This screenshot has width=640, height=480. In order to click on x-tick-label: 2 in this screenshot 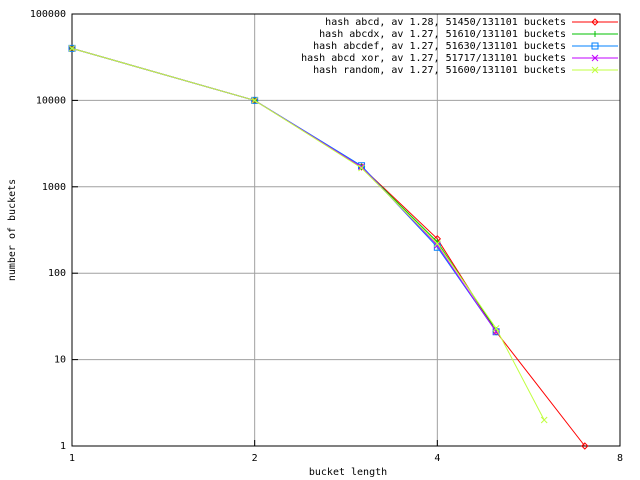, I will do `click(255, 458)`.